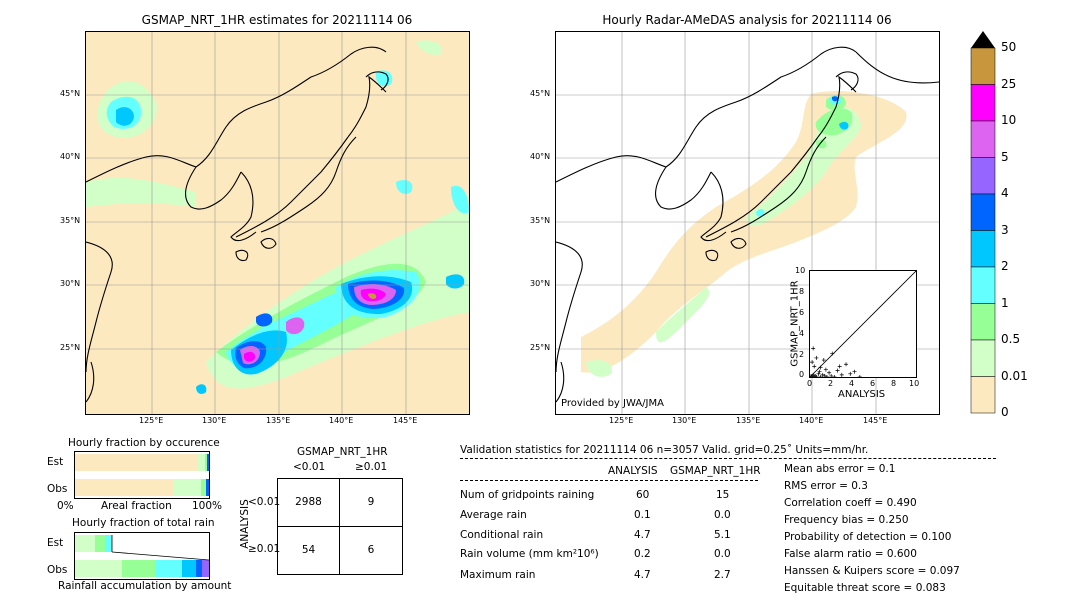 Image resolution: width=1080 pixels, height=612 pixels. What do you see at coordinates (862, 394) in the screenshot?
I see `scatter-xlabel: ANALYSIS` at bounding box center [862, 394].